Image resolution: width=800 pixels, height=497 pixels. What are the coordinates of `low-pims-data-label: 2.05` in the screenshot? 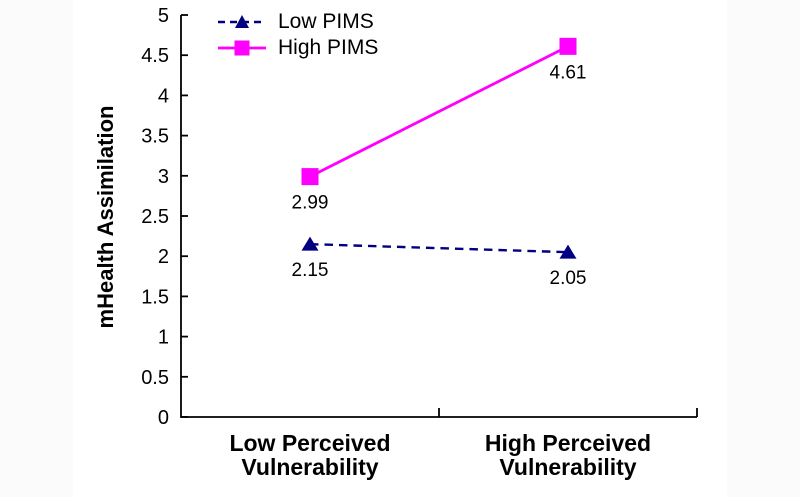 It's located at (568, 278).